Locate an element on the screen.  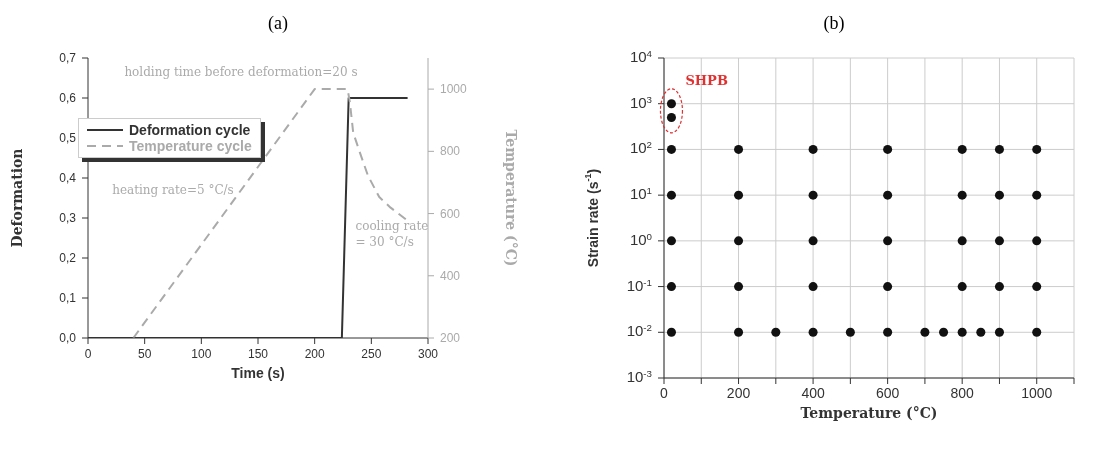
y2-axis-title: Temperature (°C) is located at coordinates (511, 198).